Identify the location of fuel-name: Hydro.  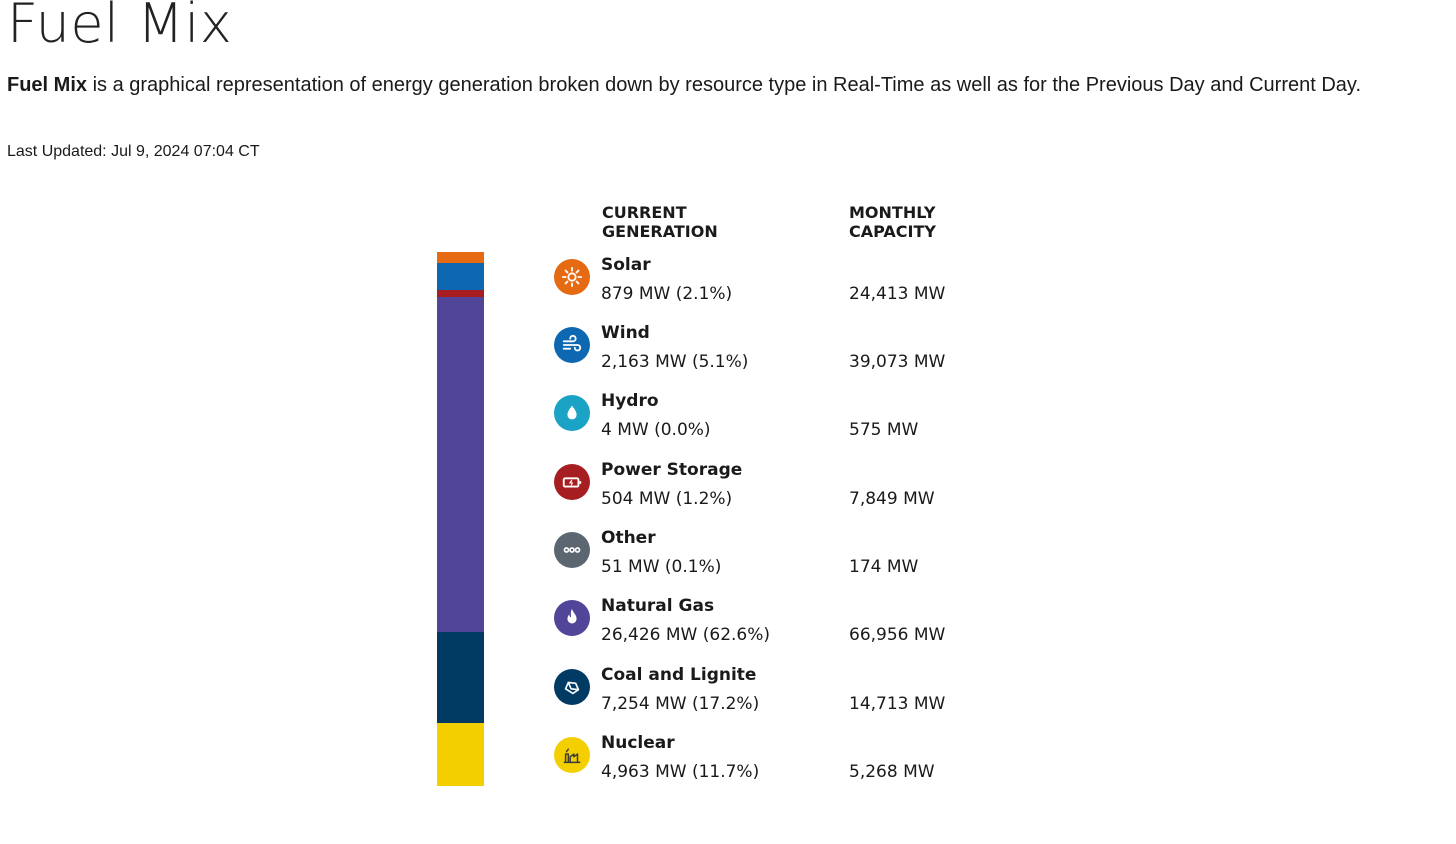
(630, 401).